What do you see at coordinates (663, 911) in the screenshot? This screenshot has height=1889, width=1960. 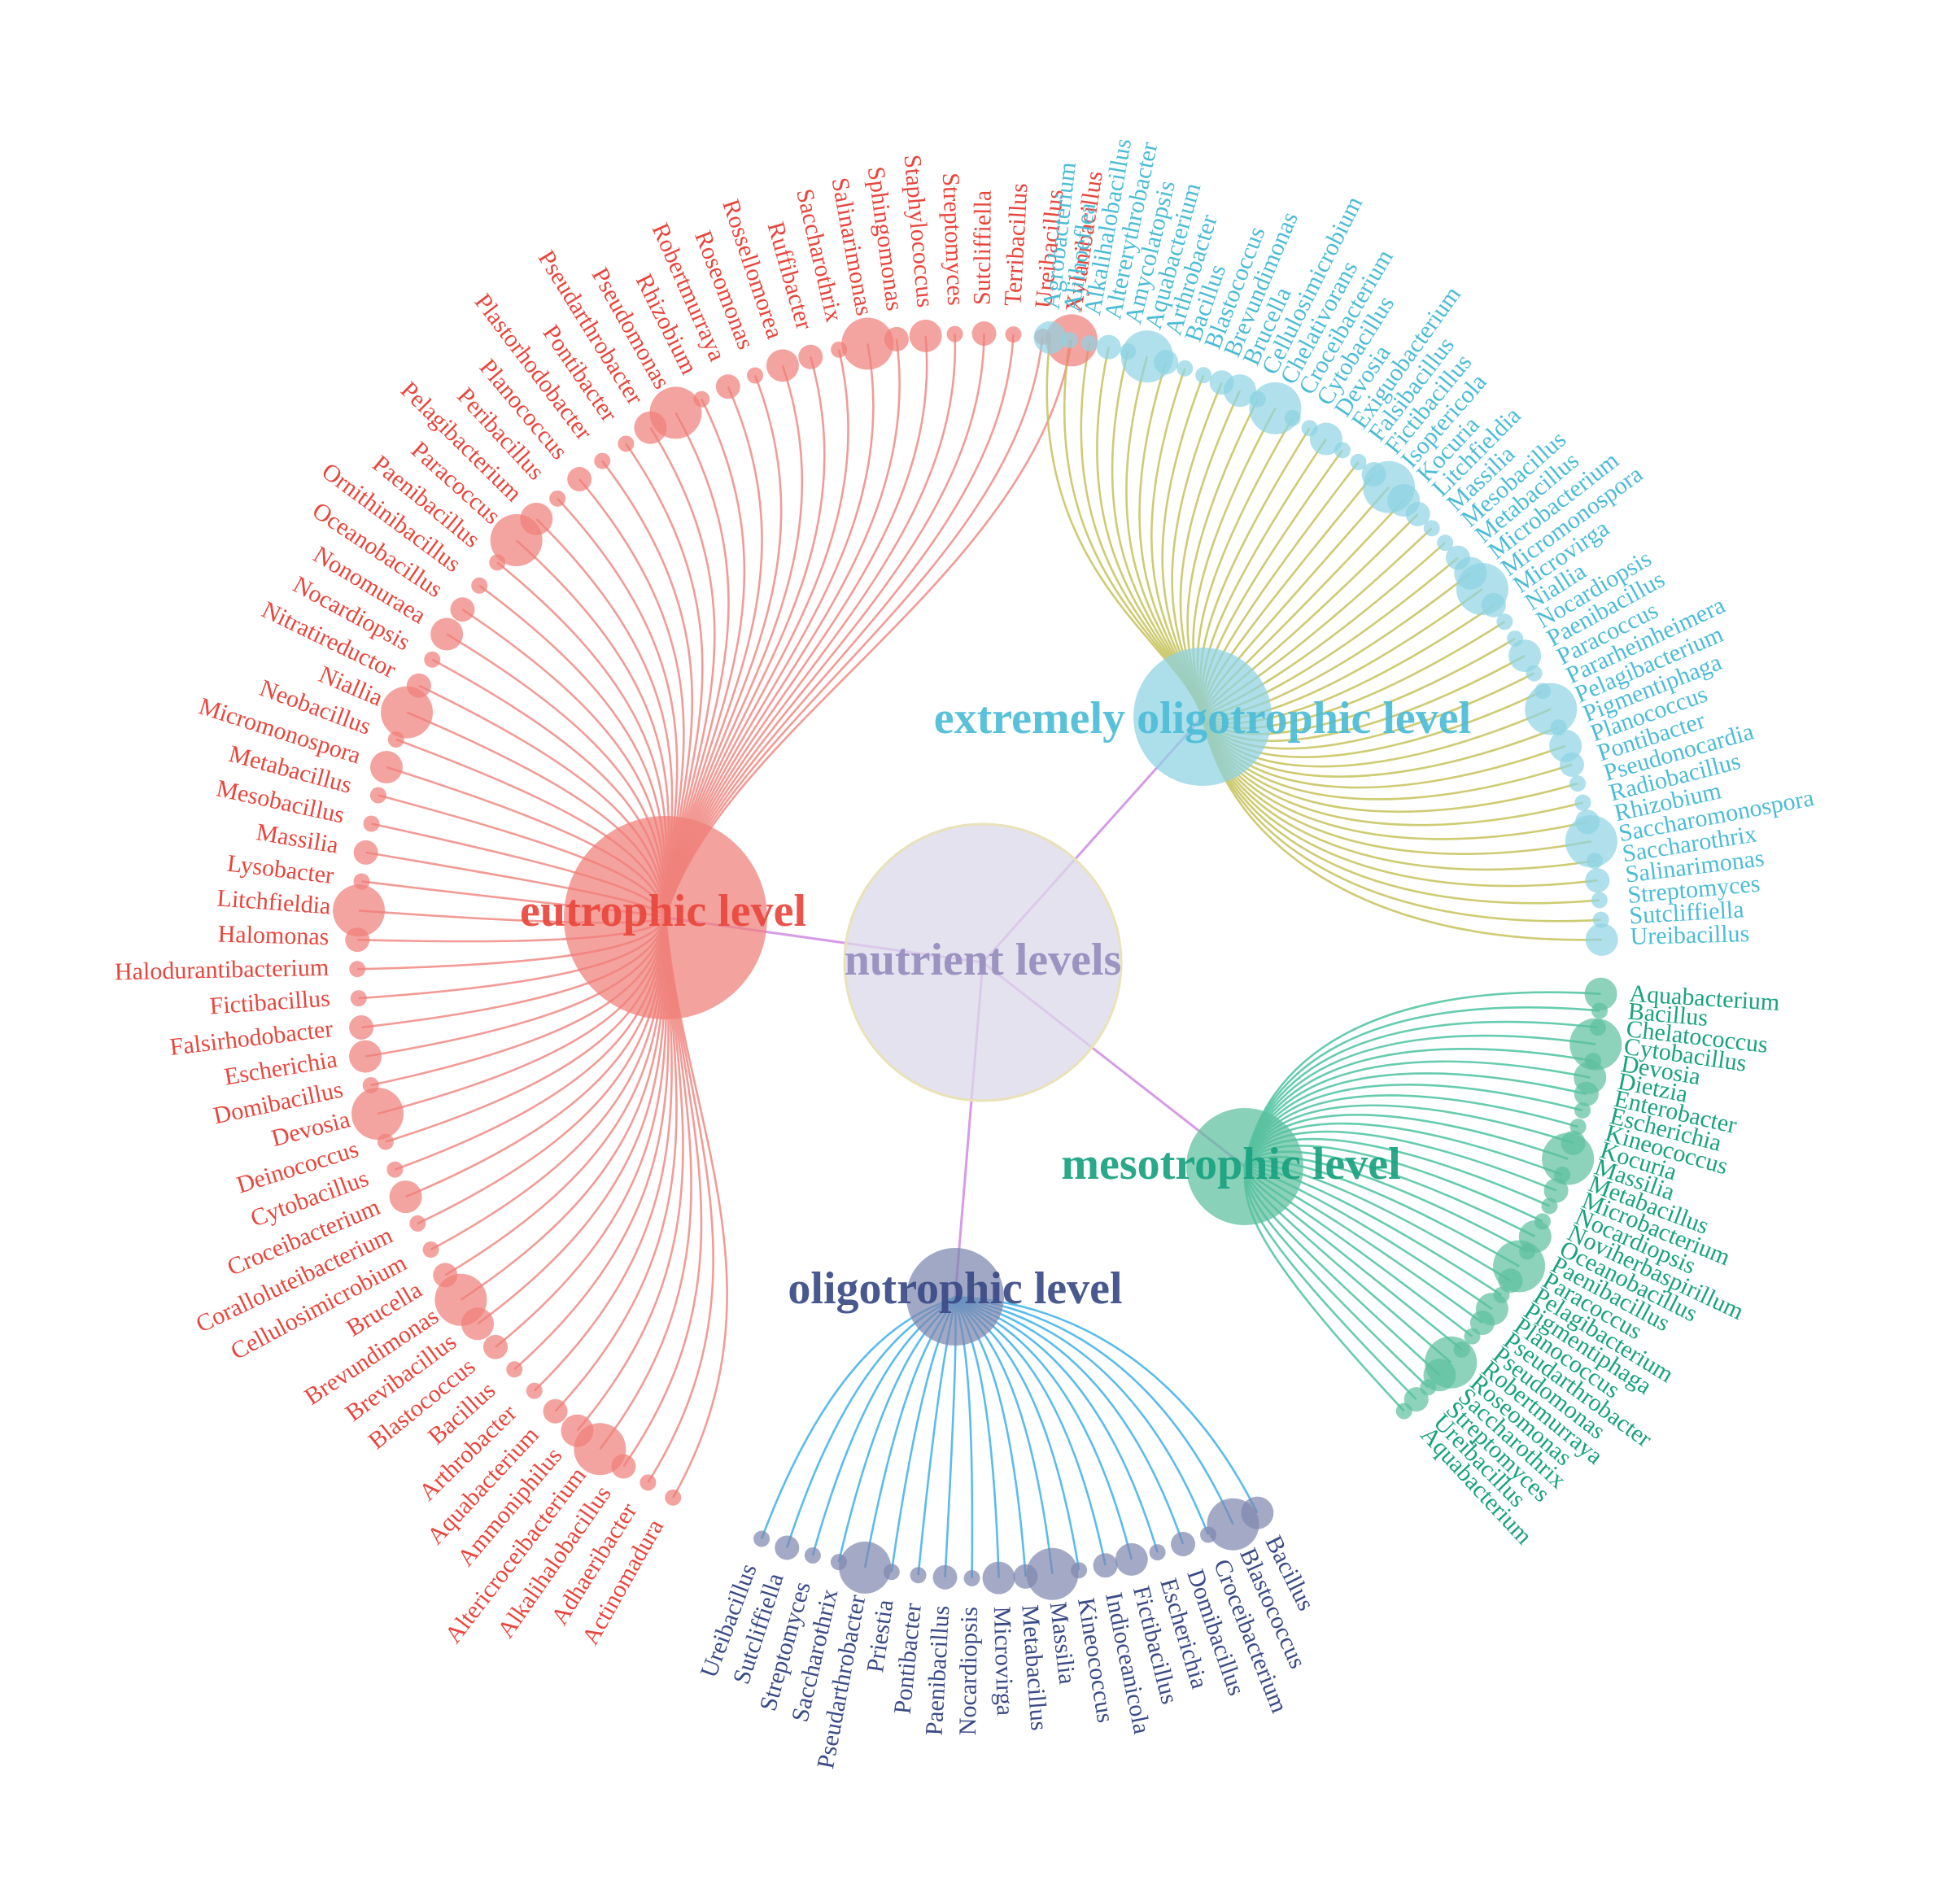 I see `hub-label-eutrophic: eutrophic level` at bounding box center [663, 911].